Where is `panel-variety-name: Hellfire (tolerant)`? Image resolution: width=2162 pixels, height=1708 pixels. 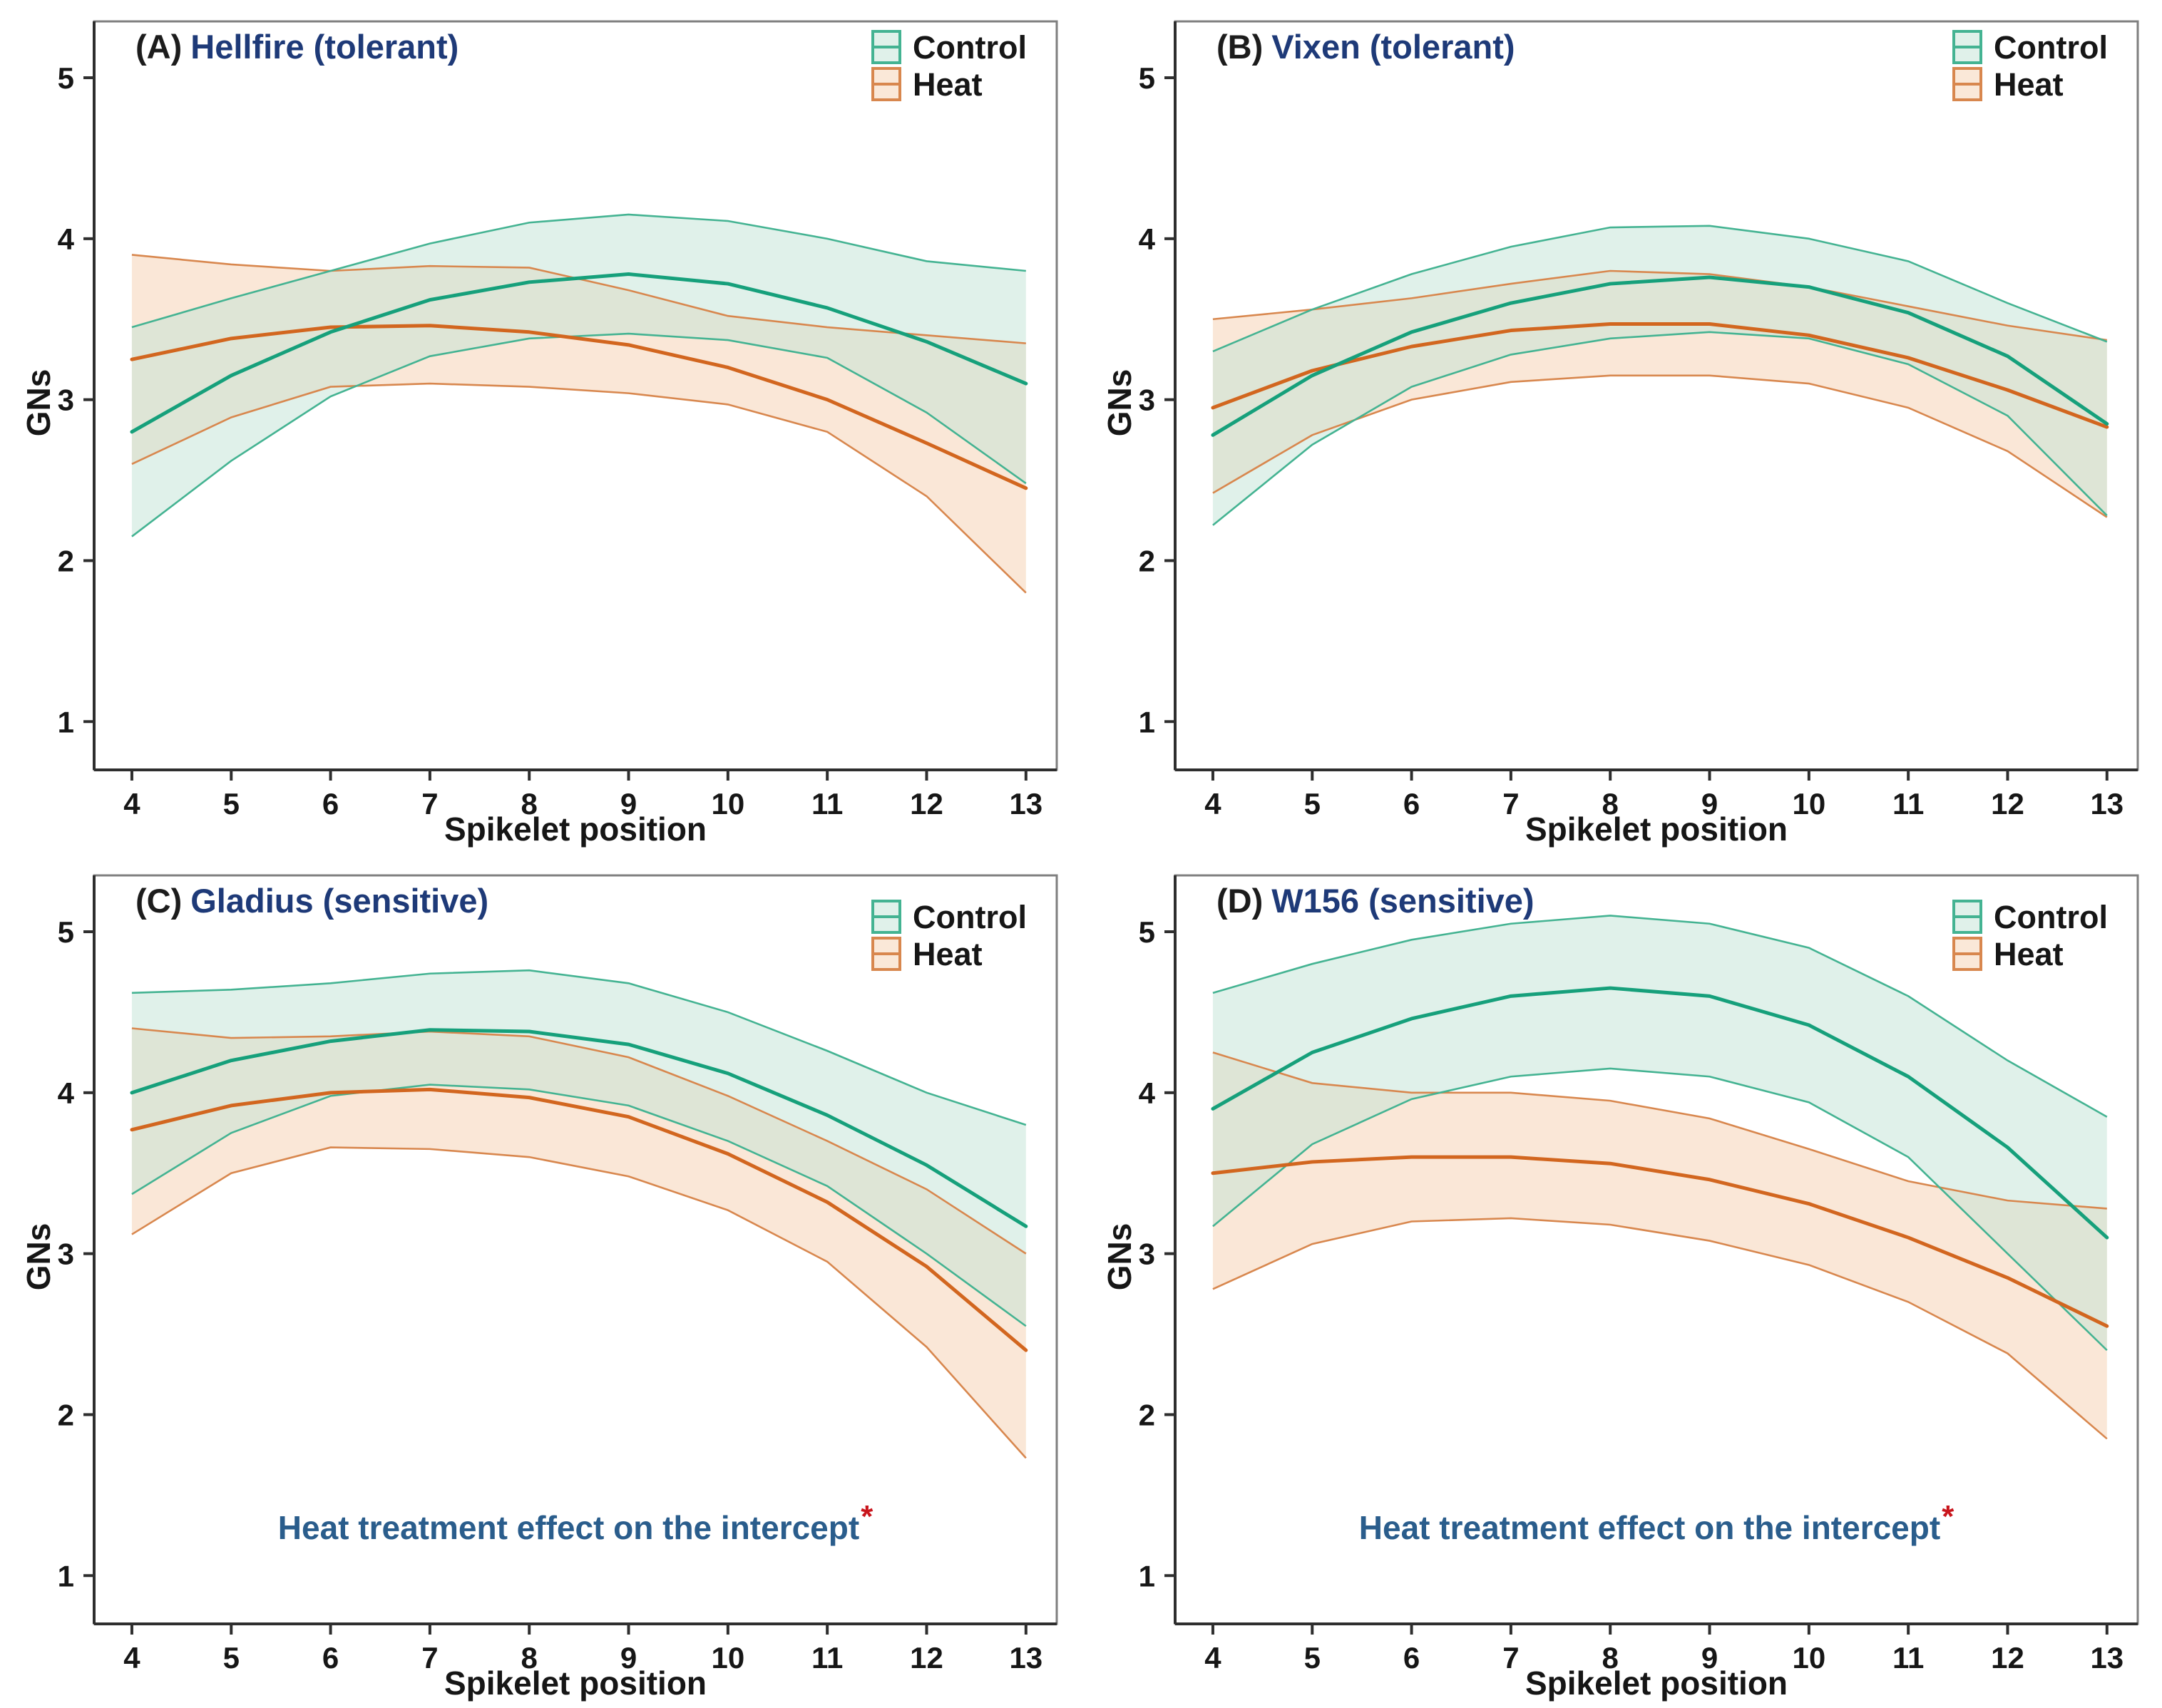 panel-variety-name: Hellfire (tolerant) is located at coordinates (324, 47).